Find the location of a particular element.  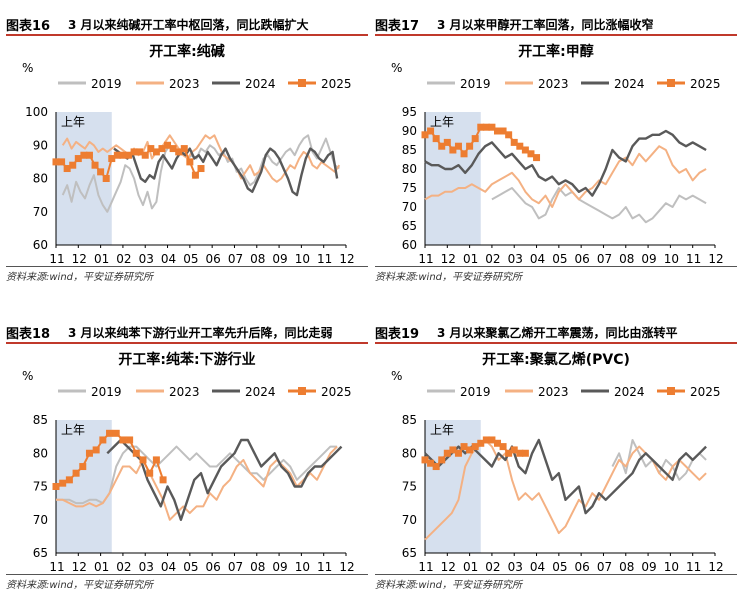

prior-year-shade is located at coordinates (453, 486).